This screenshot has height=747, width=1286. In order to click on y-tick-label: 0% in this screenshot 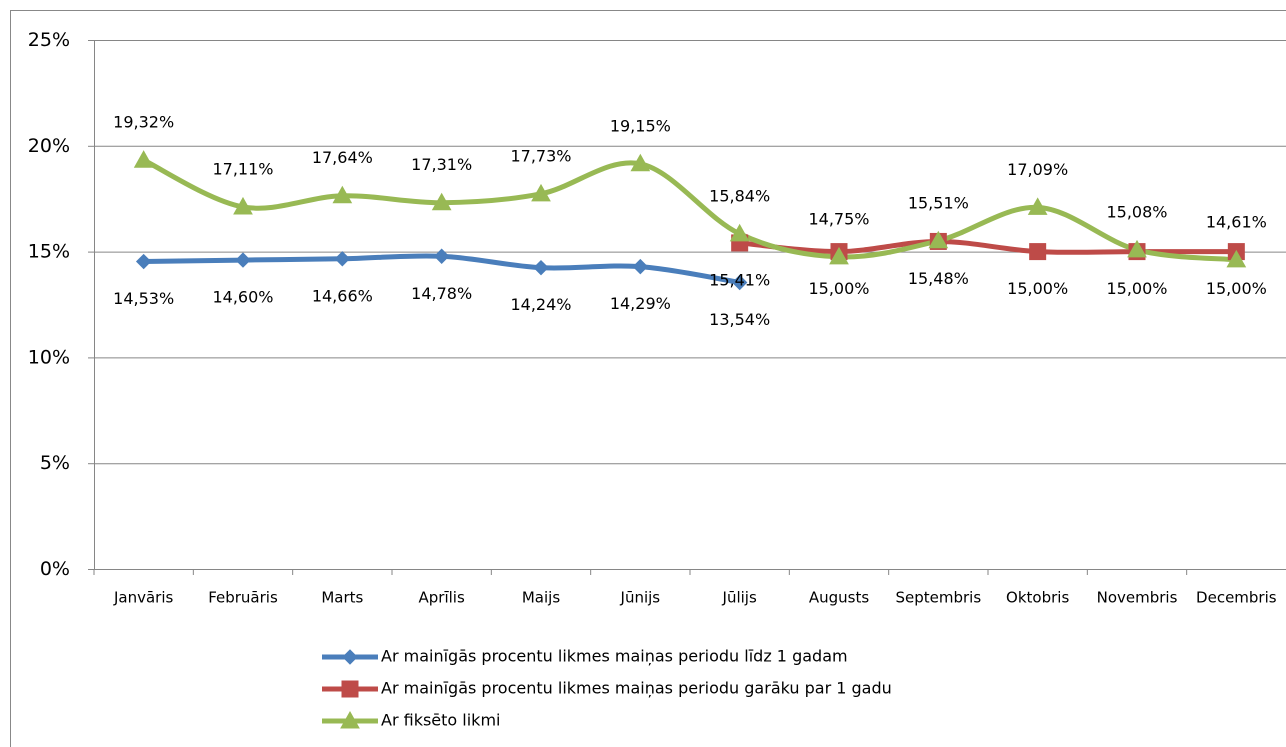, I will do `click(55, 569)`.